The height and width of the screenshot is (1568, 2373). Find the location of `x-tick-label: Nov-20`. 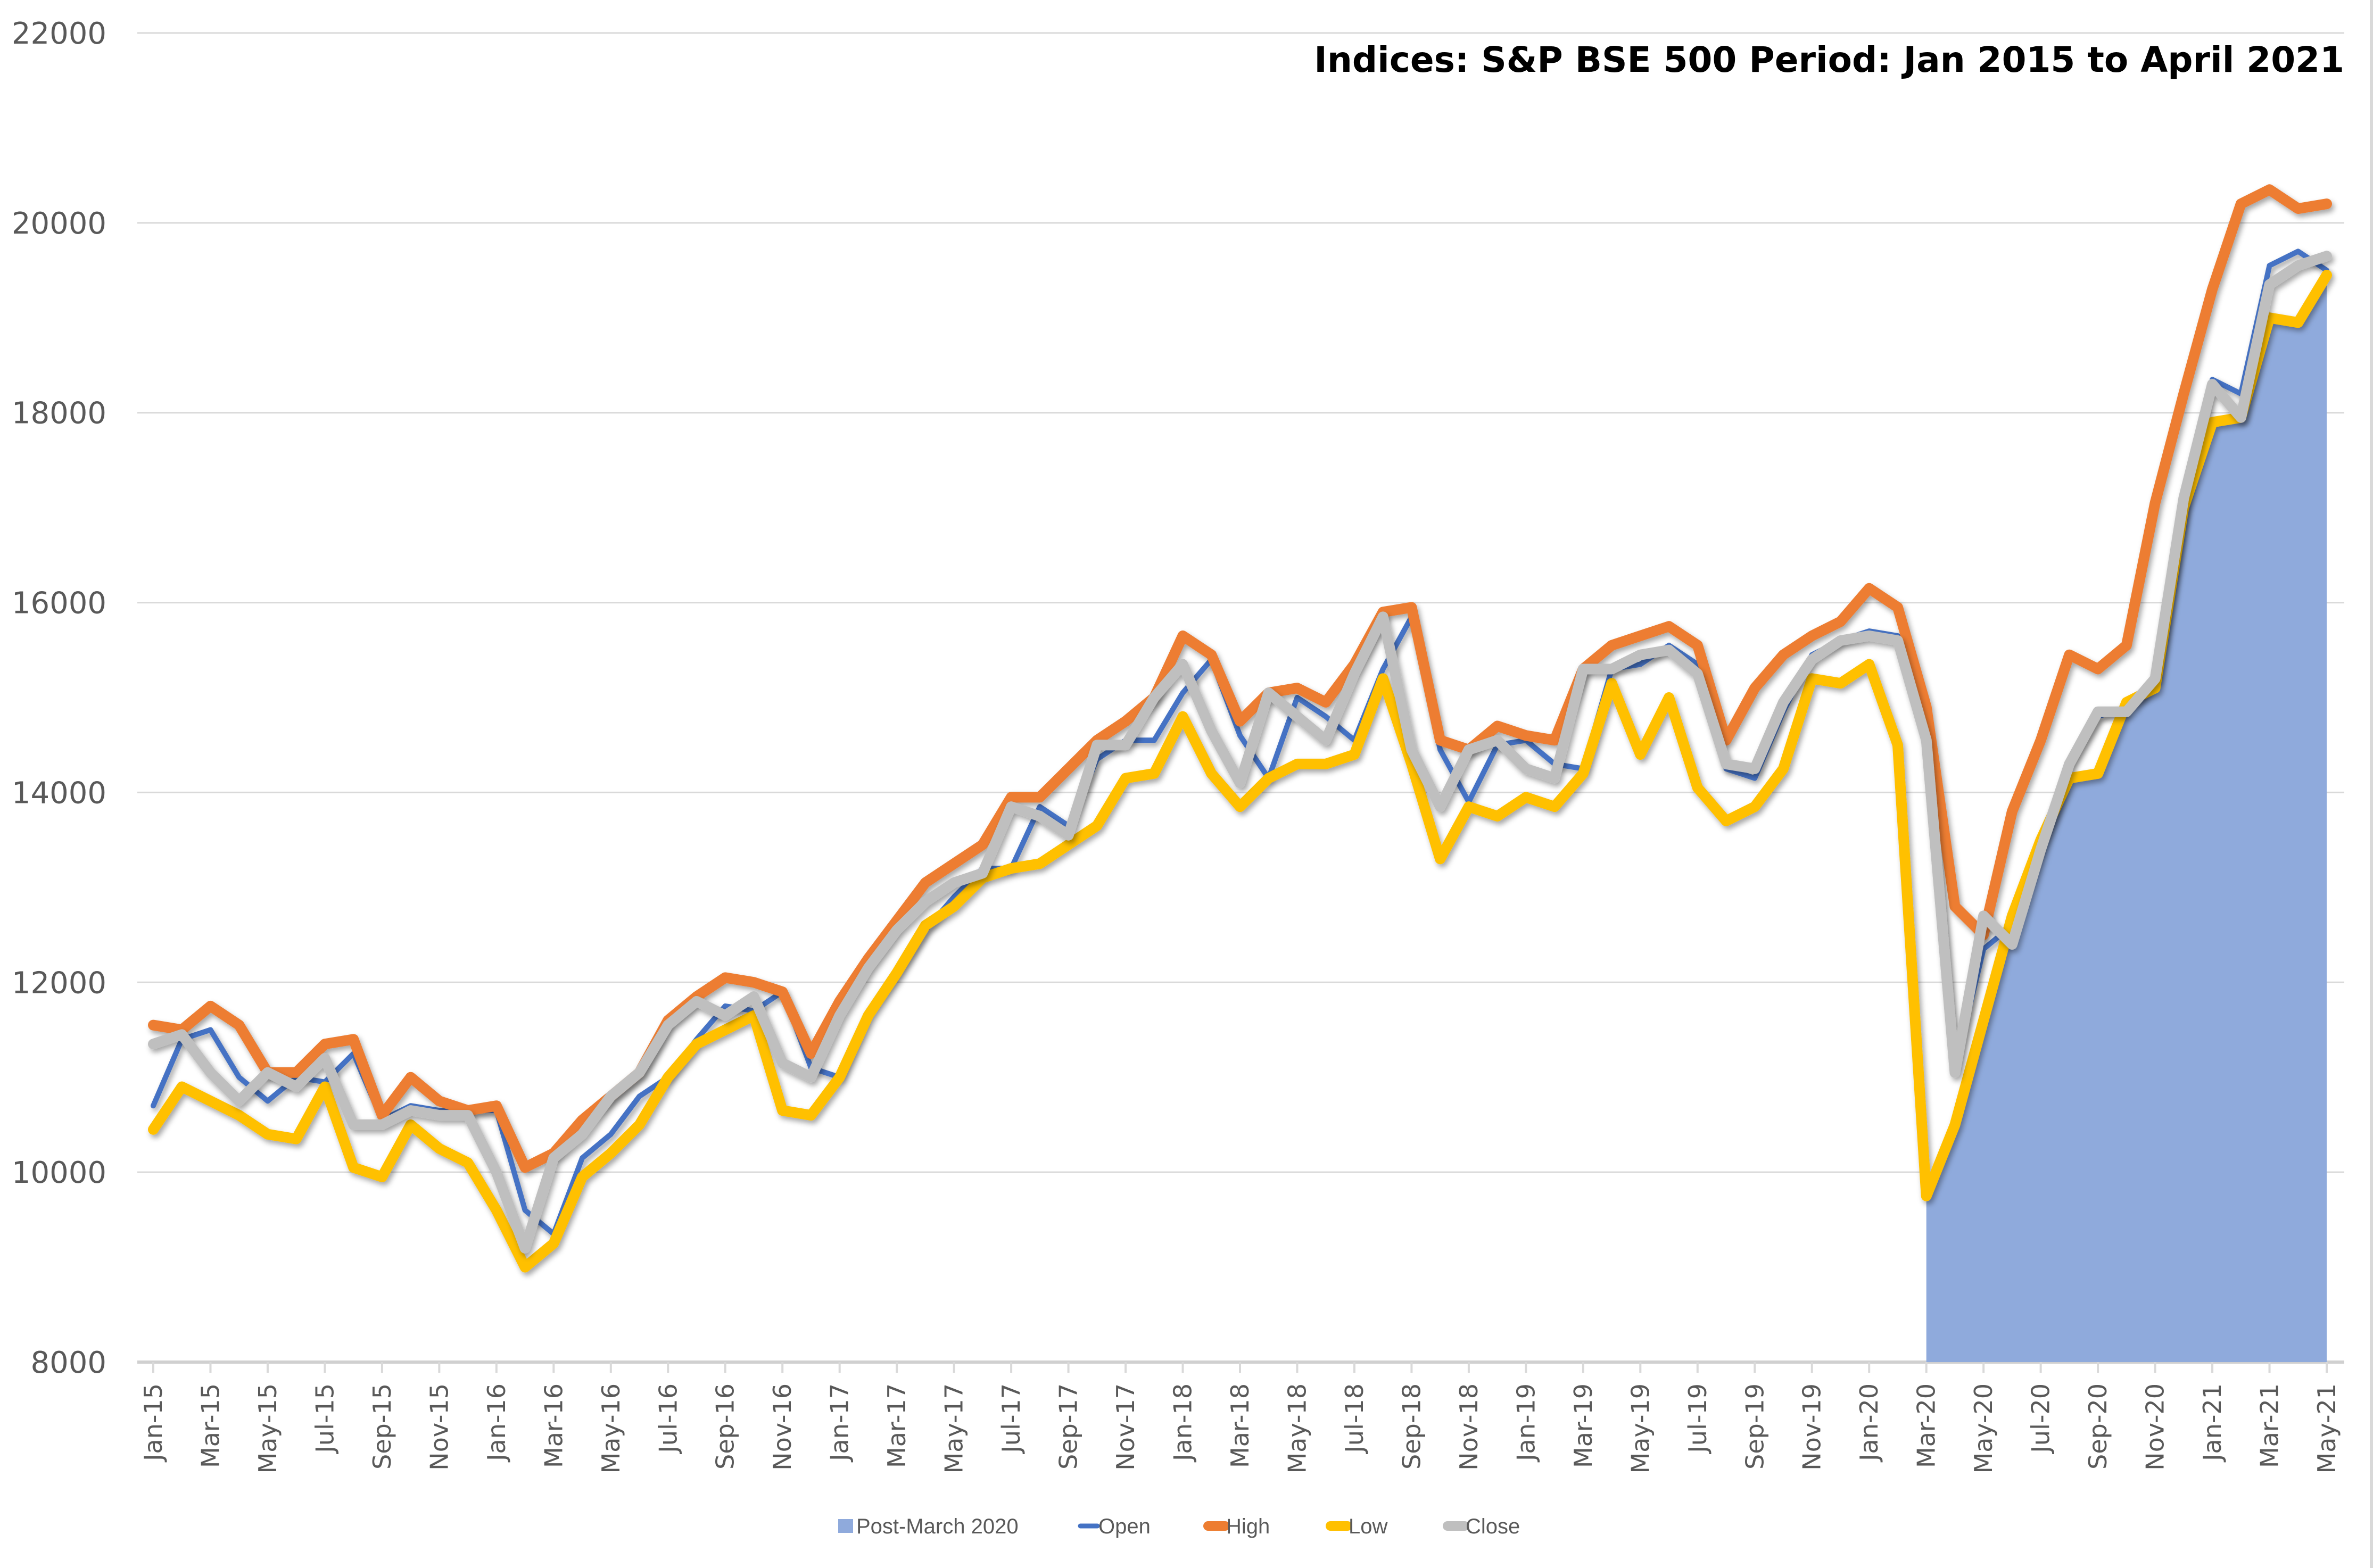

x-tick-label: Nov-20 is located at coordinates (2155, 1427).